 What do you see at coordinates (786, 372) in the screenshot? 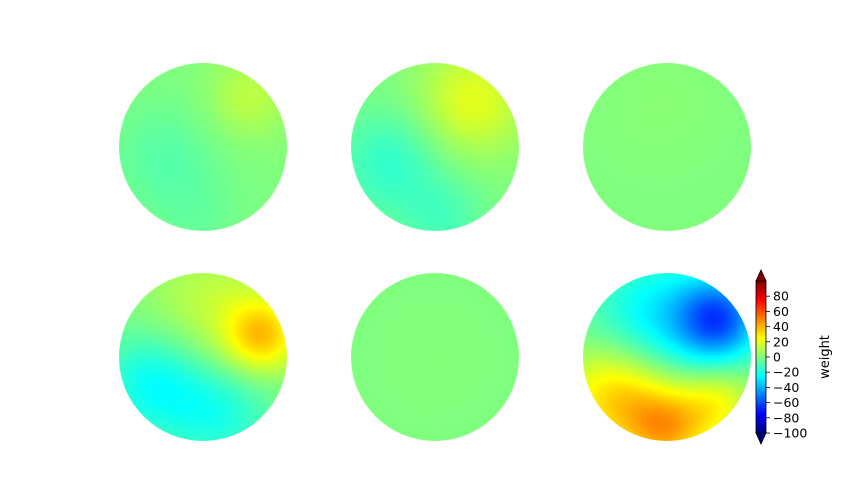
I see `colorbar-tick-label: −20` at bounding box center [786, 372].